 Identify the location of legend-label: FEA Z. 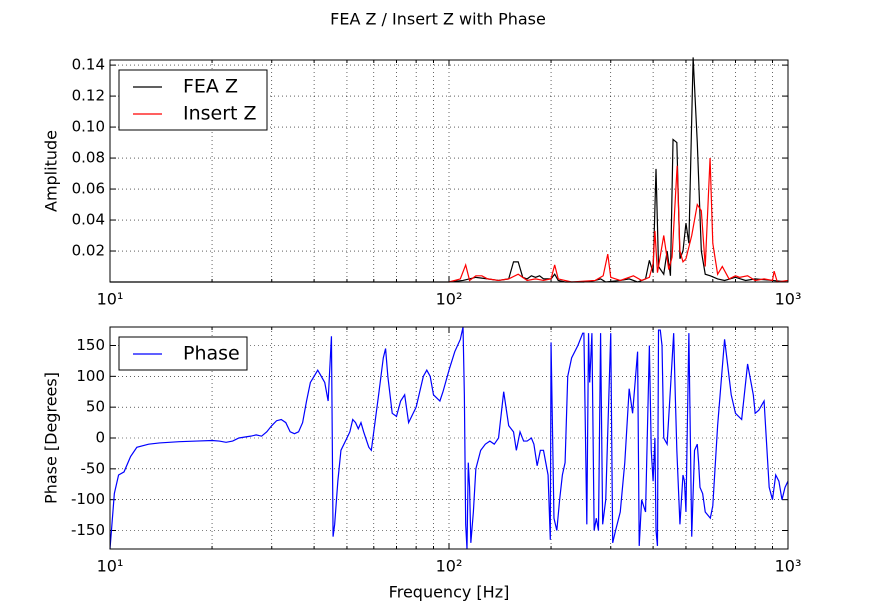
(210, 87).